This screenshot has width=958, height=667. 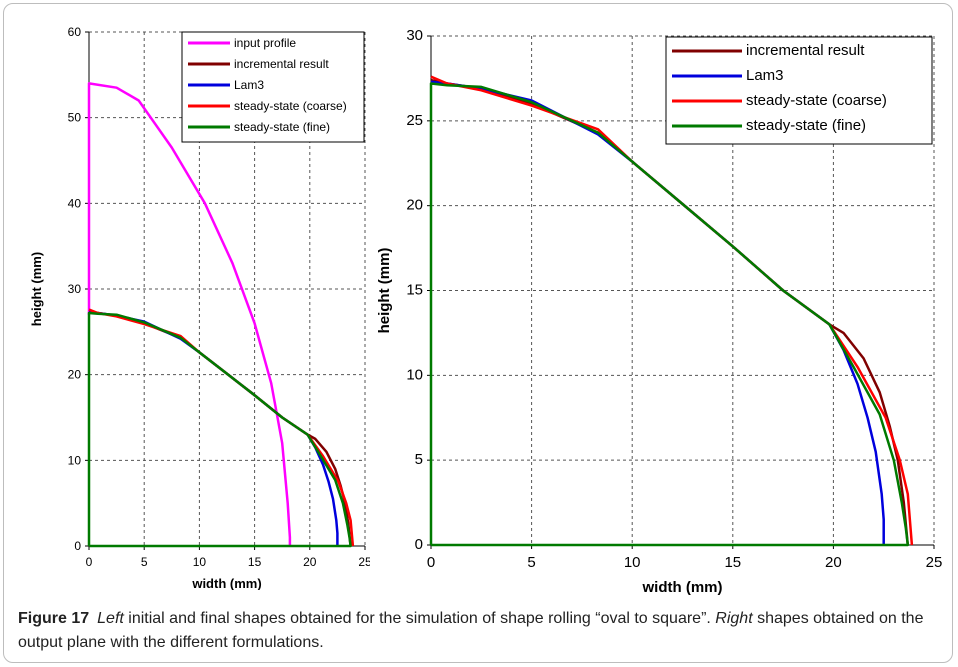 I want to click on y-tick-label-5: 50, so click(x=75, y=118).